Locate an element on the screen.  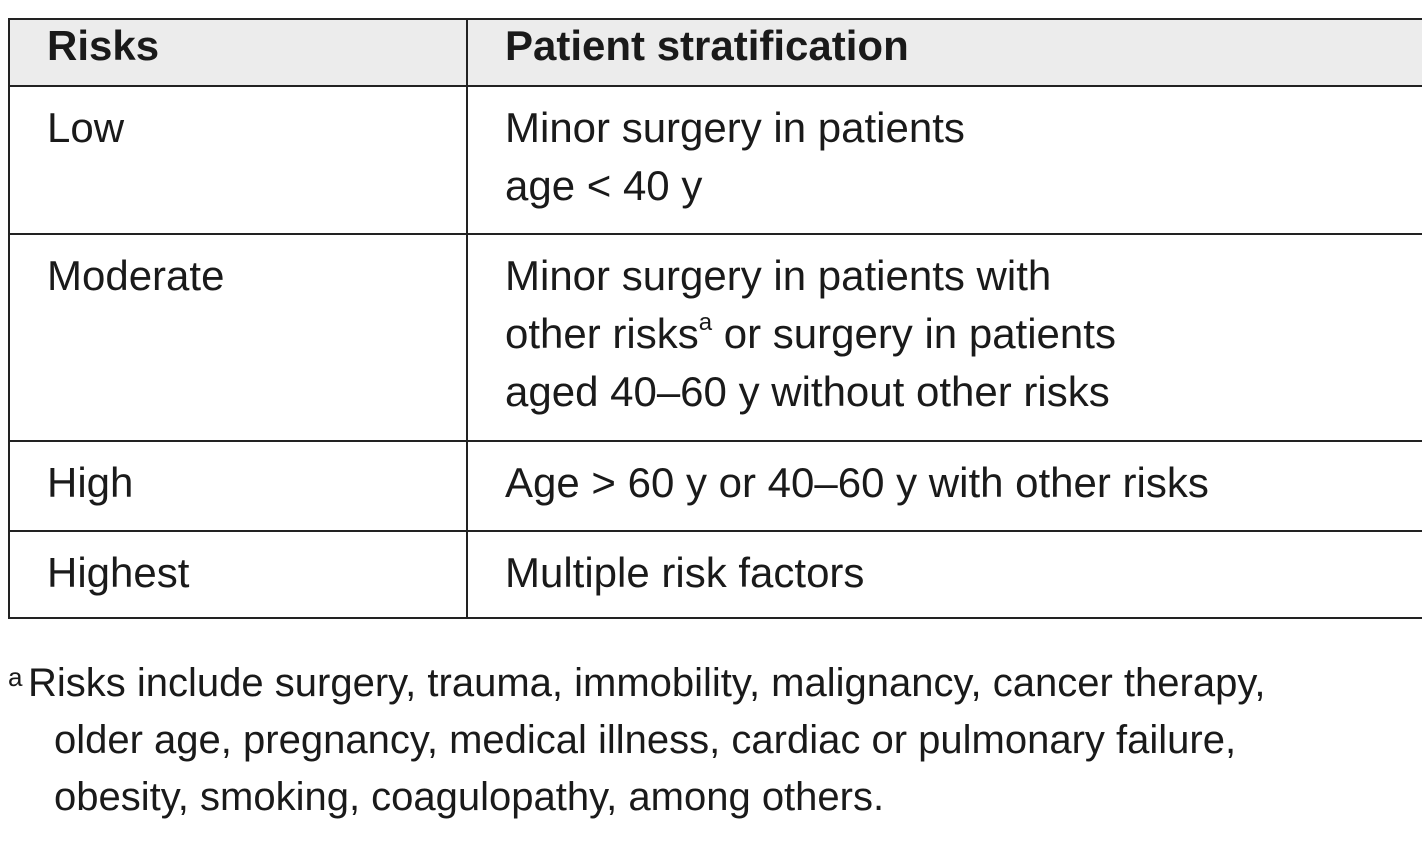
cell-line: Minor surgery in patients with is located at coordinates (778, 275).